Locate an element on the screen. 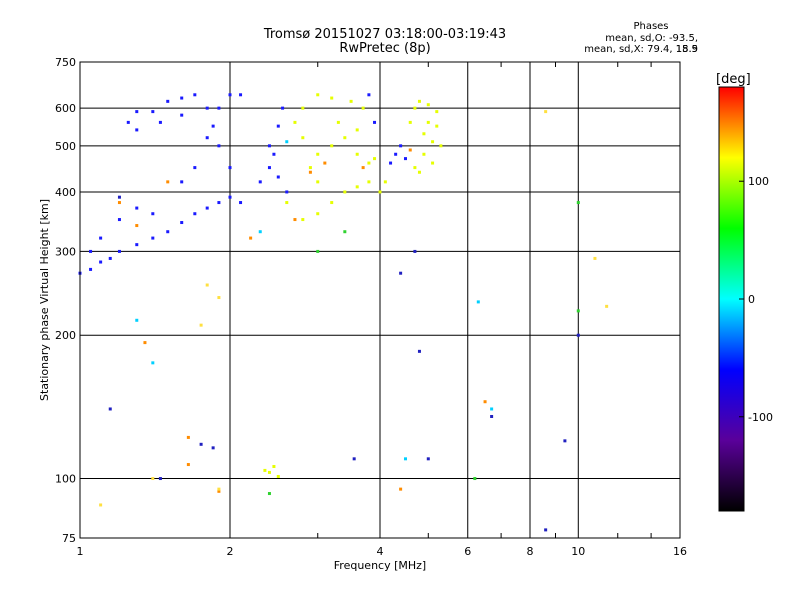 This screenshot has height=600, width=800. x-tick-label: 16 is located at coordinates (680, 551).